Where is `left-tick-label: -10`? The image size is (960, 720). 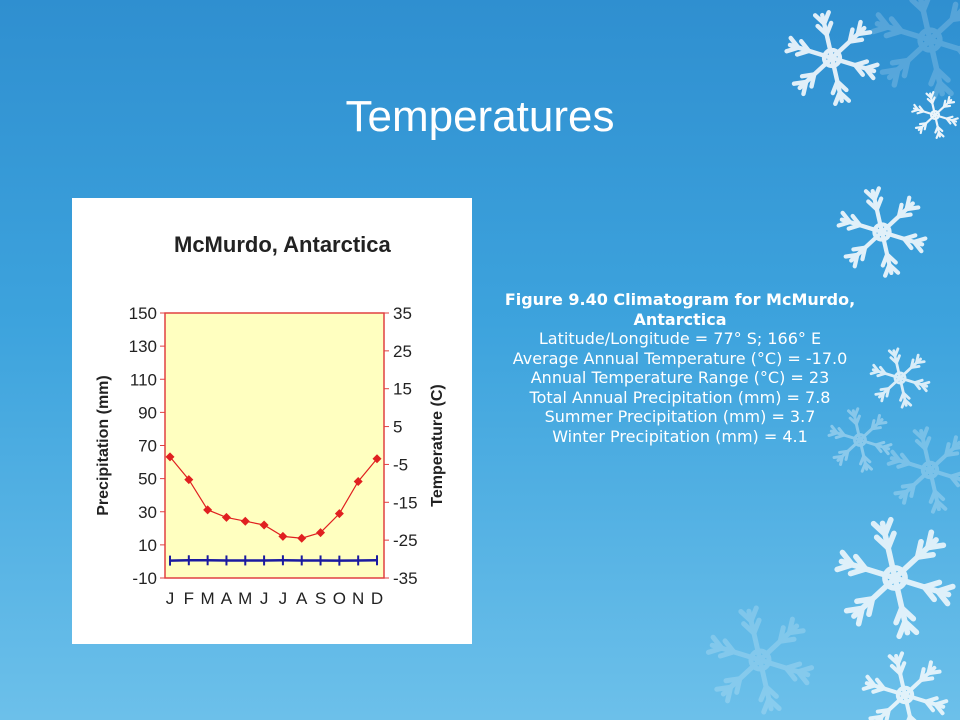
left-tick-label: -10 is located at coordinates (144, 578).